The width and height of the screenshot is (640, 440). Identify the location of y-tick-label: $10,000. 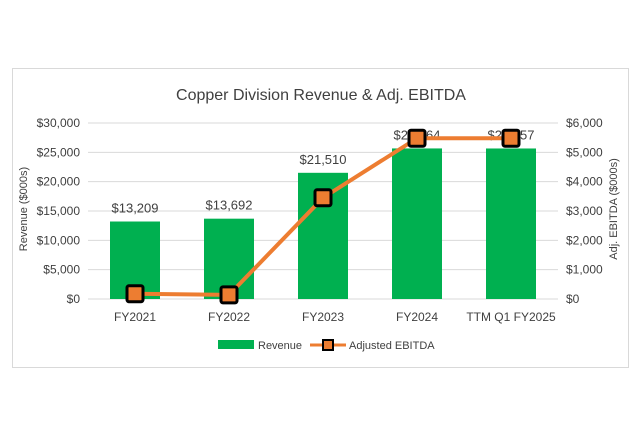
(59, 240).